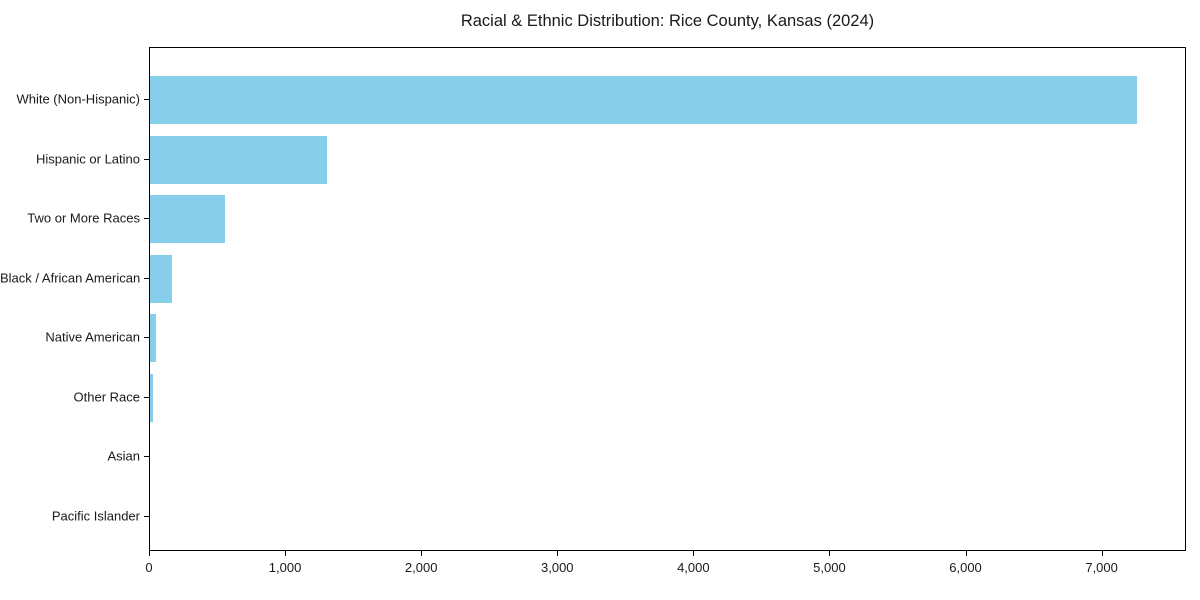 This screenshot has height=600, width=1200. Describe the element at coordinates (95, 515) in the screenshot. I see `y-tick-label: Pacific Islander` at that location.